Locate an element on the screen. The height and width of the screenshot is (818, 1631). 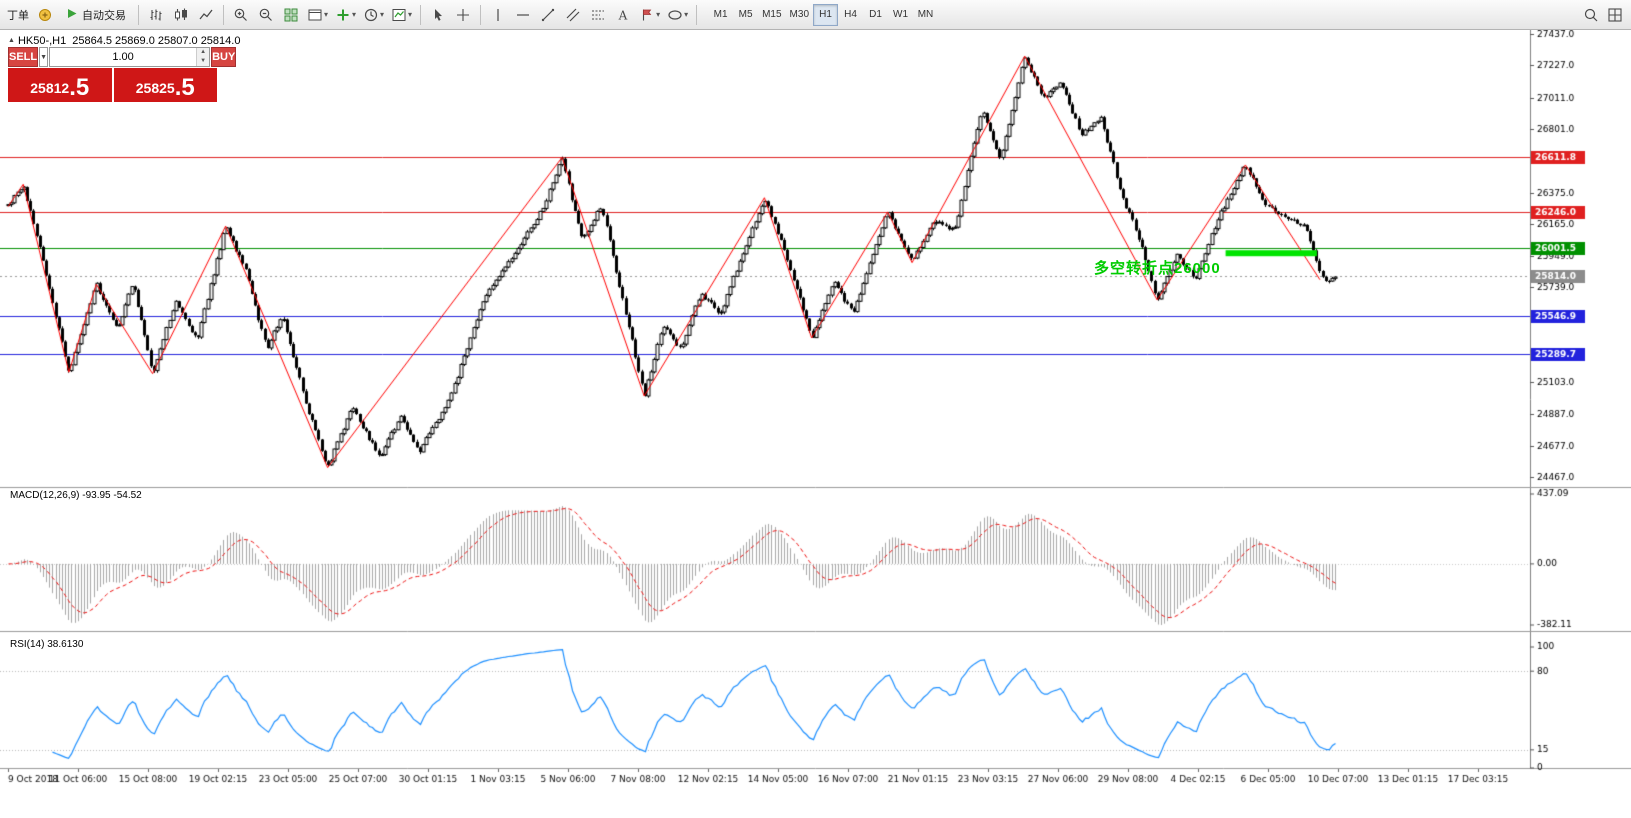
trendline-icon is located at coordinates (548, 15).